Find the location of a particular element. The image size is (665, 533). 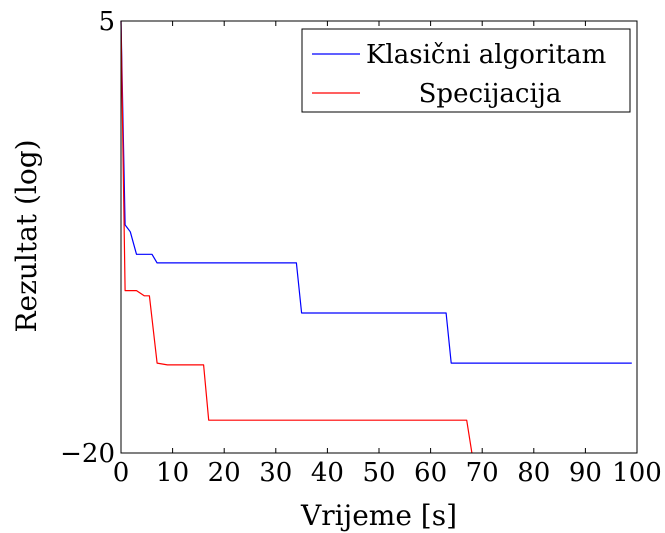

x-tick-label-3: 30 is located at coordinates (275, 473).